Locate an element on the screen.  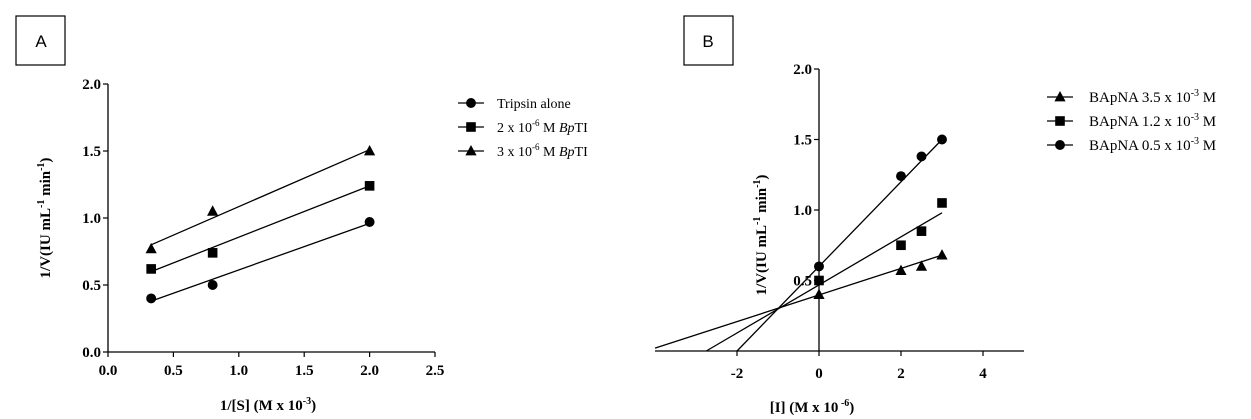
panel-b-y-axis-title: 1/V(IU mL-1 min-1) is located at coordinates (761, 235).